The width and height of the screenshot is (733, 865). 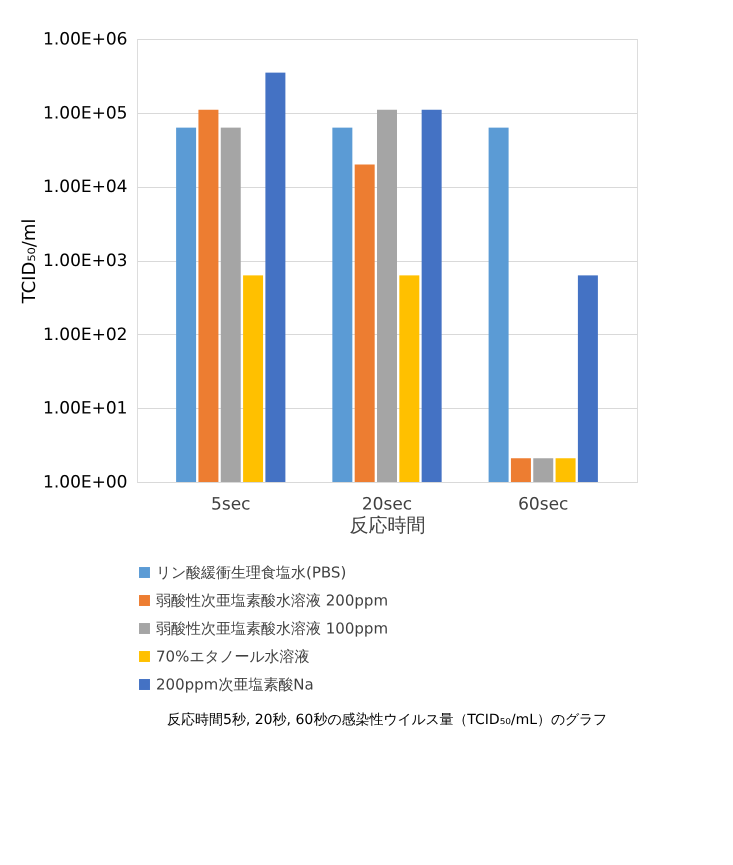 What do you see at coordinates (29, 261) in the screenshot?
I see `y-axis-title: TCID₅₀/ml` at bounding box center [29, 261].